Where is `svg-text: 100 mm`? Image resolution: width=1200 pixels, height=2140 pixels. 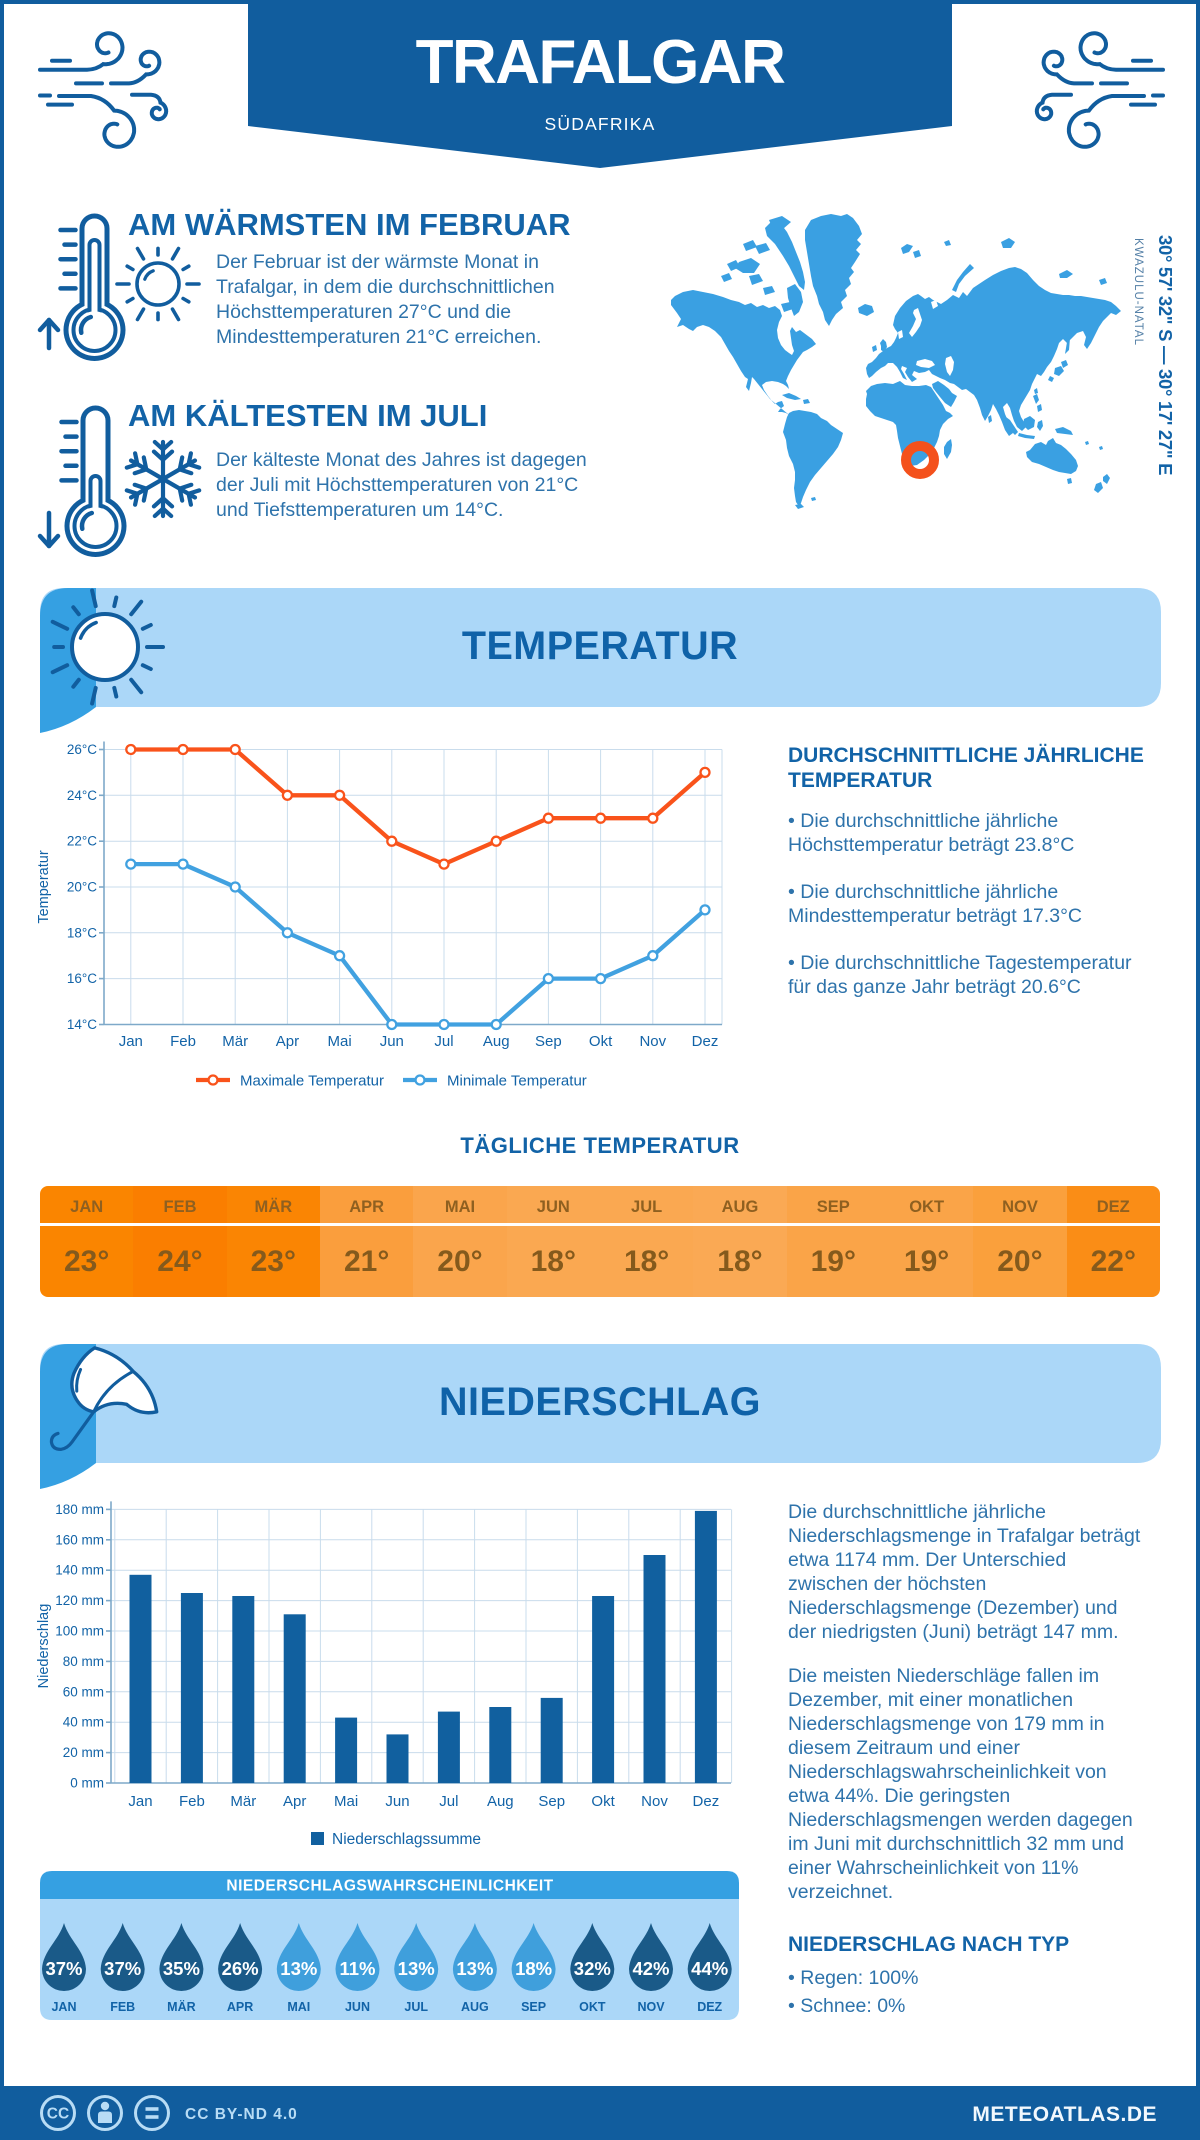 svg-text: 100 mm is located at coordinates (79, 1631).